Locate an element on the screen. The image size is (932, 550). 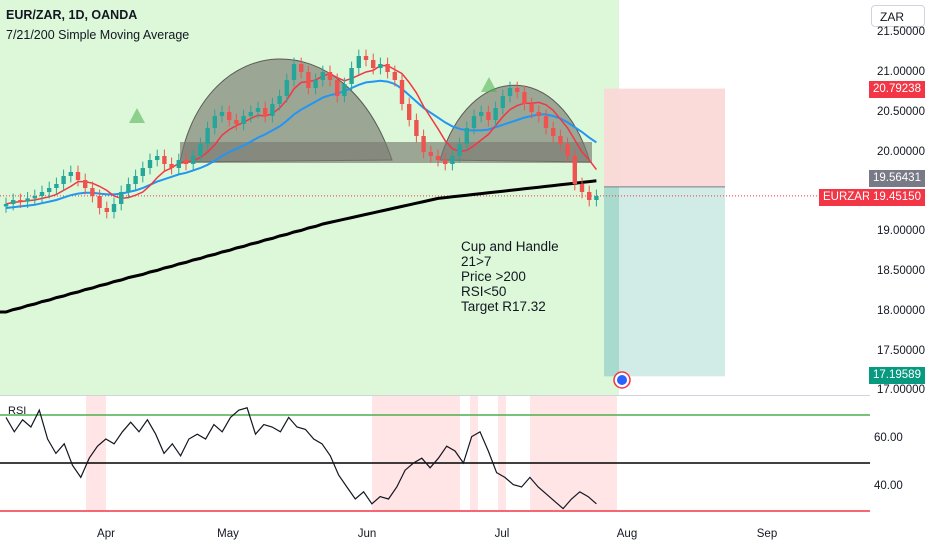
rsi-label: RSI is located at coordinates (17, 411).